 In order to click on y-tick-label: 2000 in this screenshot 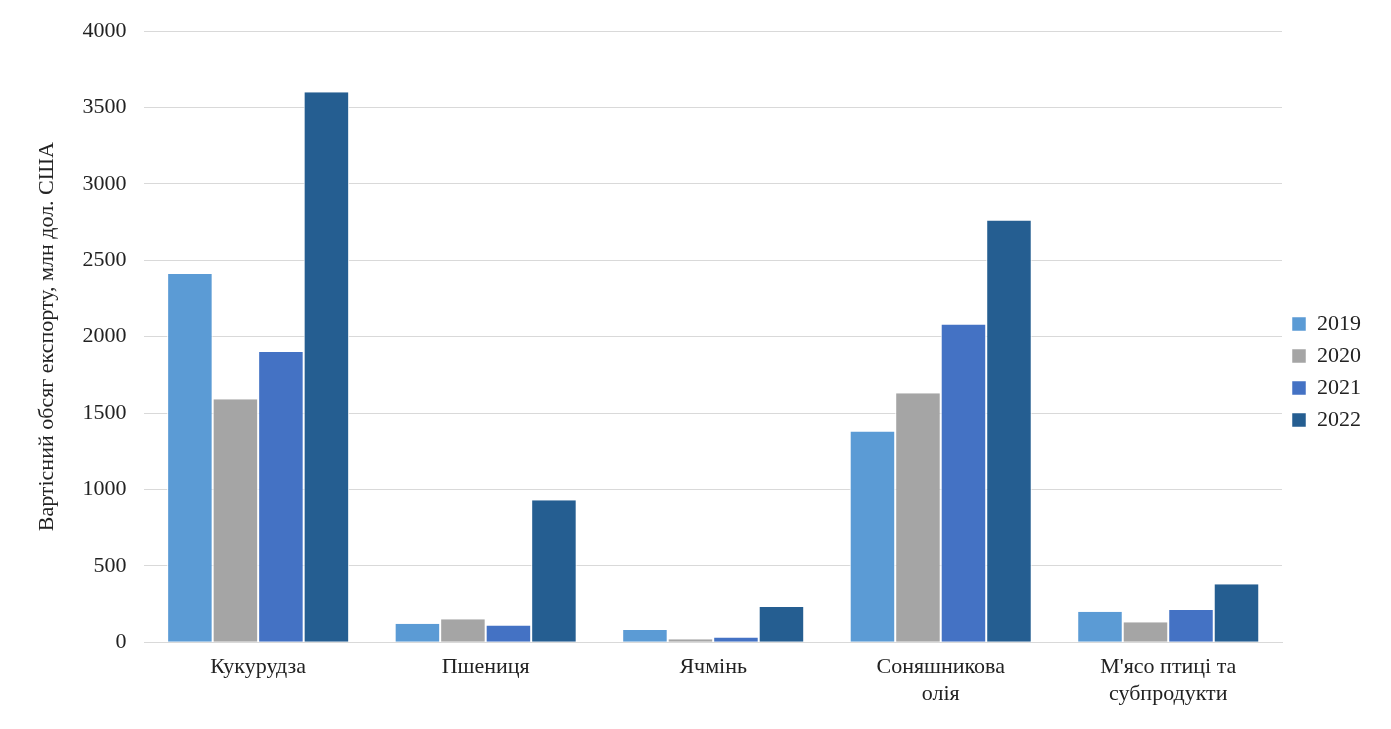, I will do `click(104, 335)`.